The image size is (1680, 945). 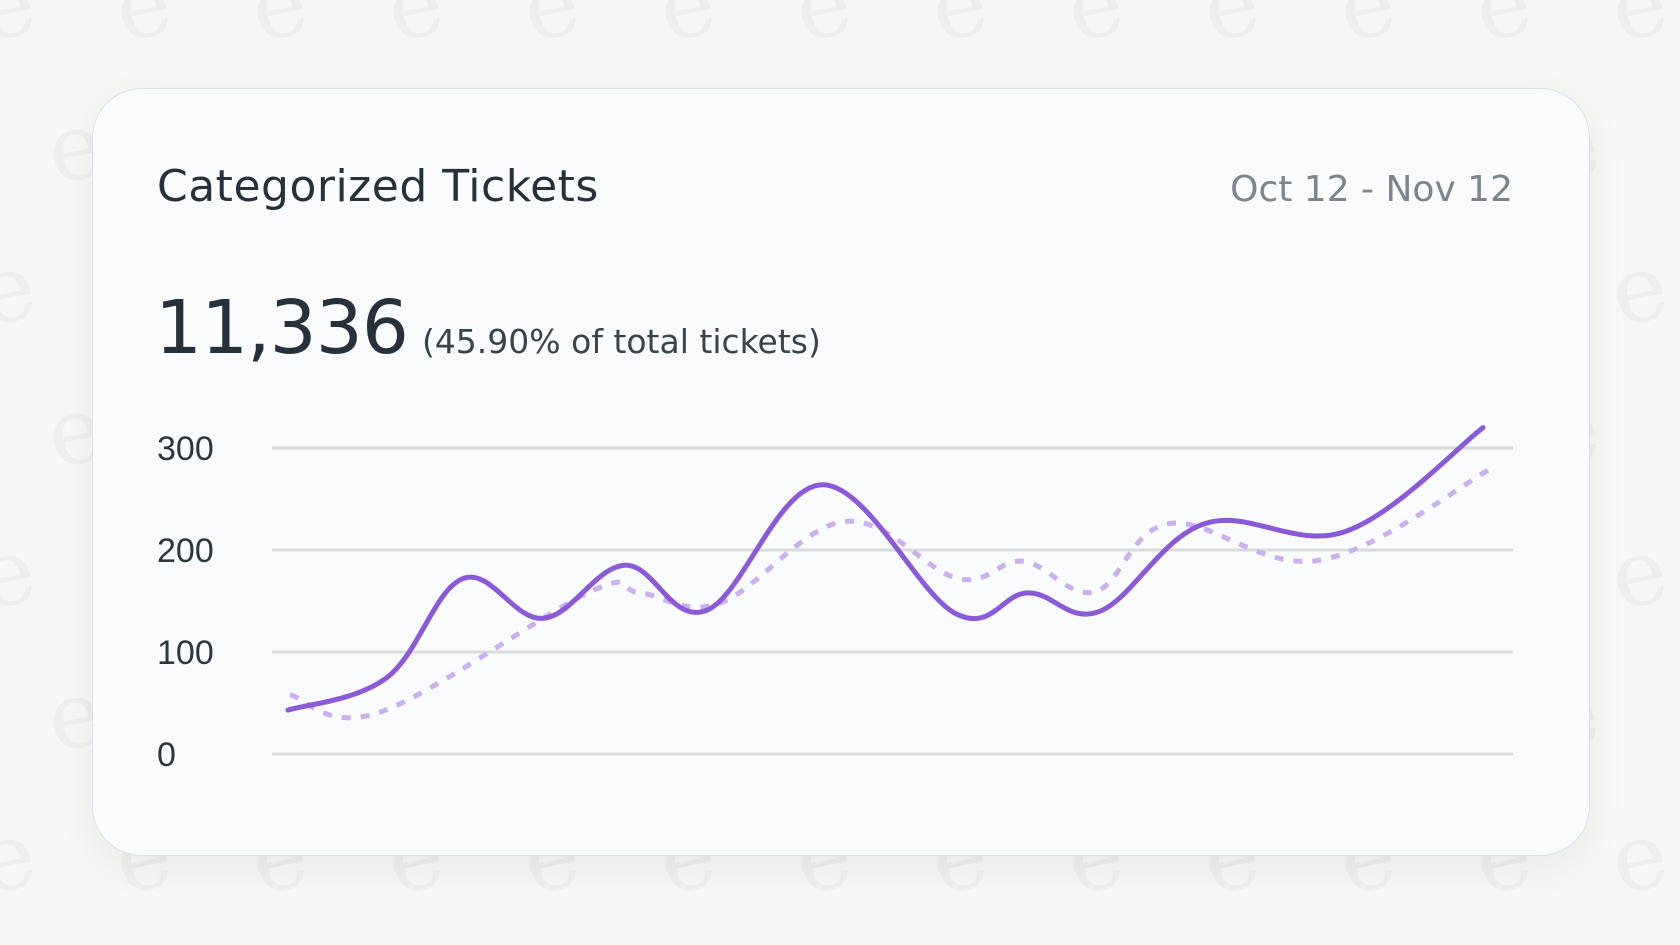 What do you see at coordinates (185, 449) in the screenshot?
I see `y-tick-label: 300` at bounding box center [185, 449].